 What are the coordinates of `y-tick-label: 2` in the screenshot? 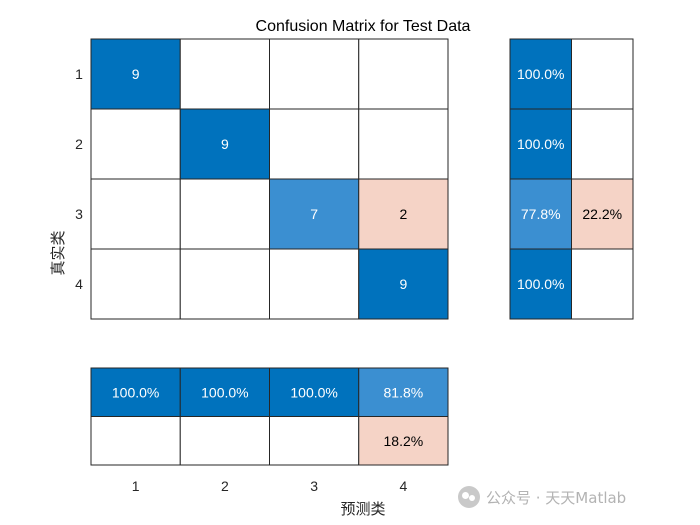 It's located at (79, 144).